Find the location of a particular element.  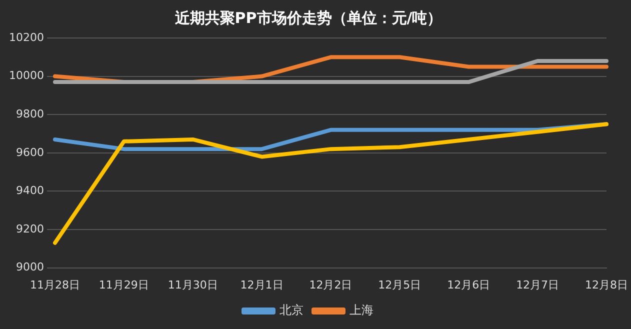

y-tick-label: 9200 is located at coordinates (30, 229).